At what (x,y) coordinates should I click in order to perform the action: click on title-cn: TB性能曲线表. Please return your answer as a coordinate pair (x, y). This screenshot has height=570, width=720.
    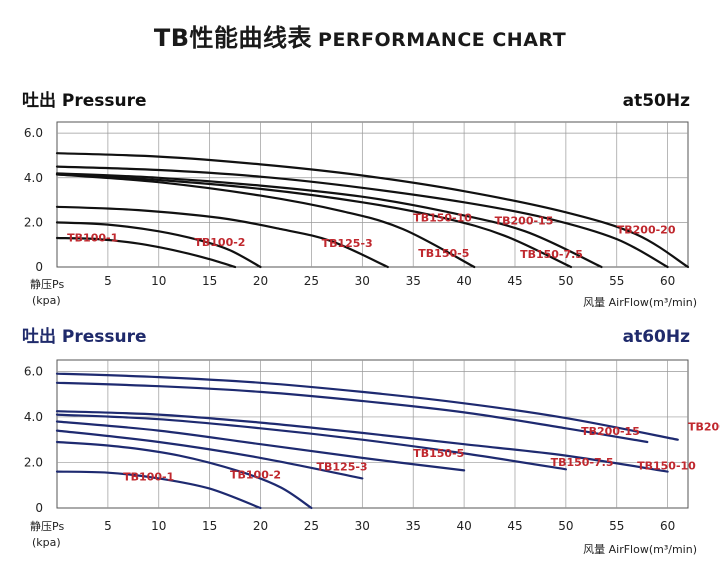
    Looking at the image, I should click on (233, 38).